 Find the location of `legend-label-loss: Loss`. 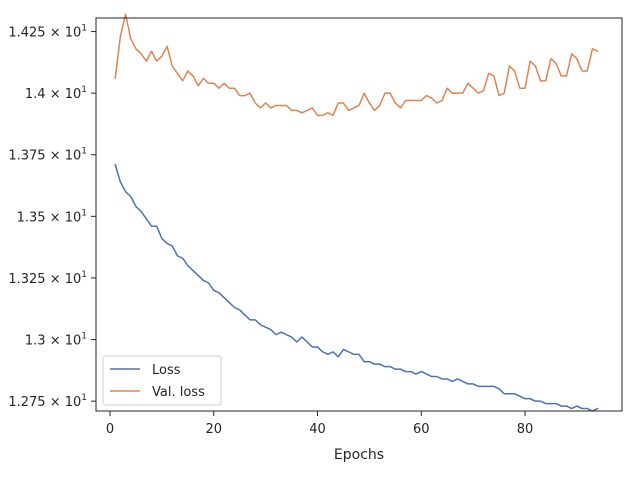

legend-label-loss: Loss is located at coordinates (166, 370).